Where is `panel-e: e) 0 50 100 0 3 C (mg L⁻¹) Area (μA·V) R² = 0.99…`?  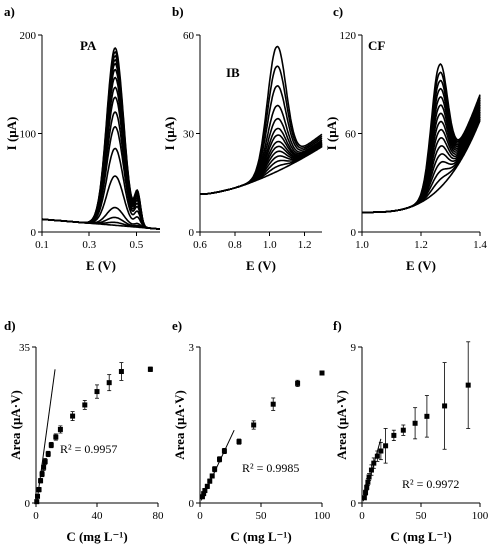
panel-e: e) 0 50 100 0 3 C (mg L⁻¹) Area (μA·V) R² = 0.99… is located at coordinates (251, 431).